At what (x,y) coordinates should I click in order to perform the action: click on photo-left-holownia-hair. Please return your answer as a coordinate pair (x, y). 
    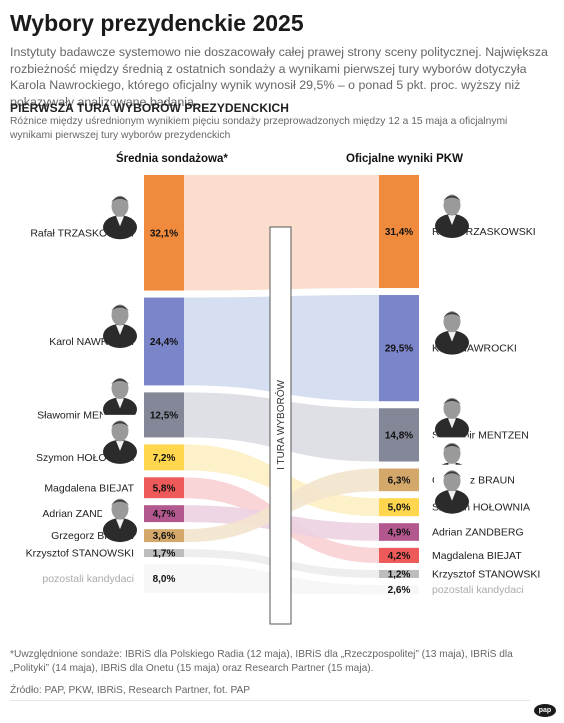
    Looking at the image, I should click on (120, 424).